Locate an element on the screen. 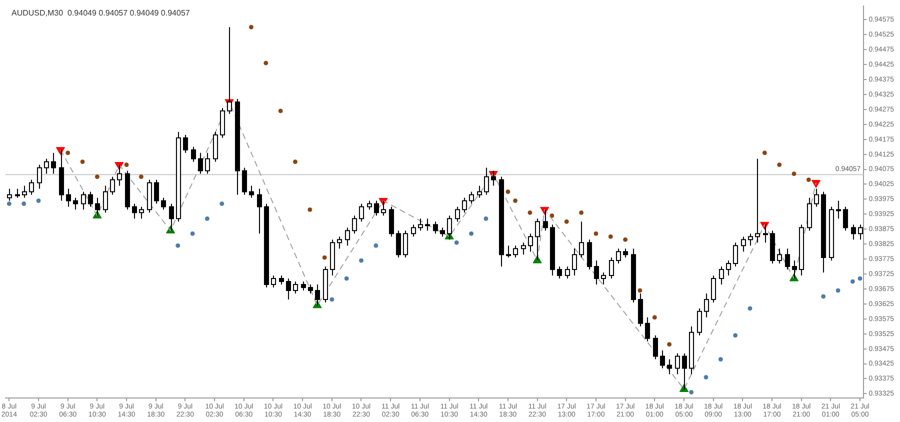  chart-title: AUDUSD,M30 0.94049 0.94057 0.94049 0.94057 is located at coordinates (101, 13).